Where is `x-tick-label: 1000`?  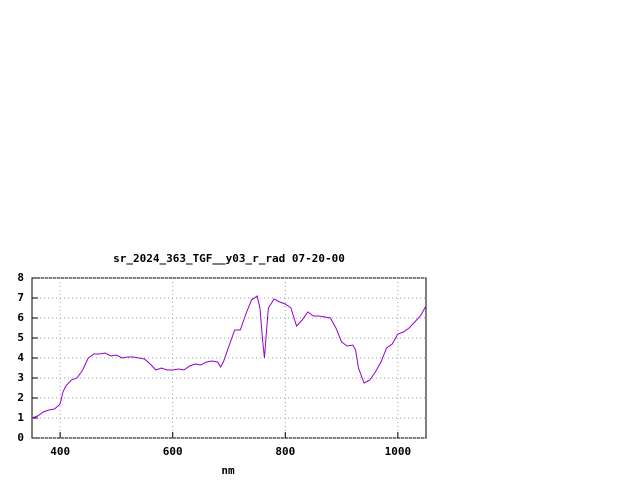 x-tick-label: 1000 is located at coordinates (398, 451).